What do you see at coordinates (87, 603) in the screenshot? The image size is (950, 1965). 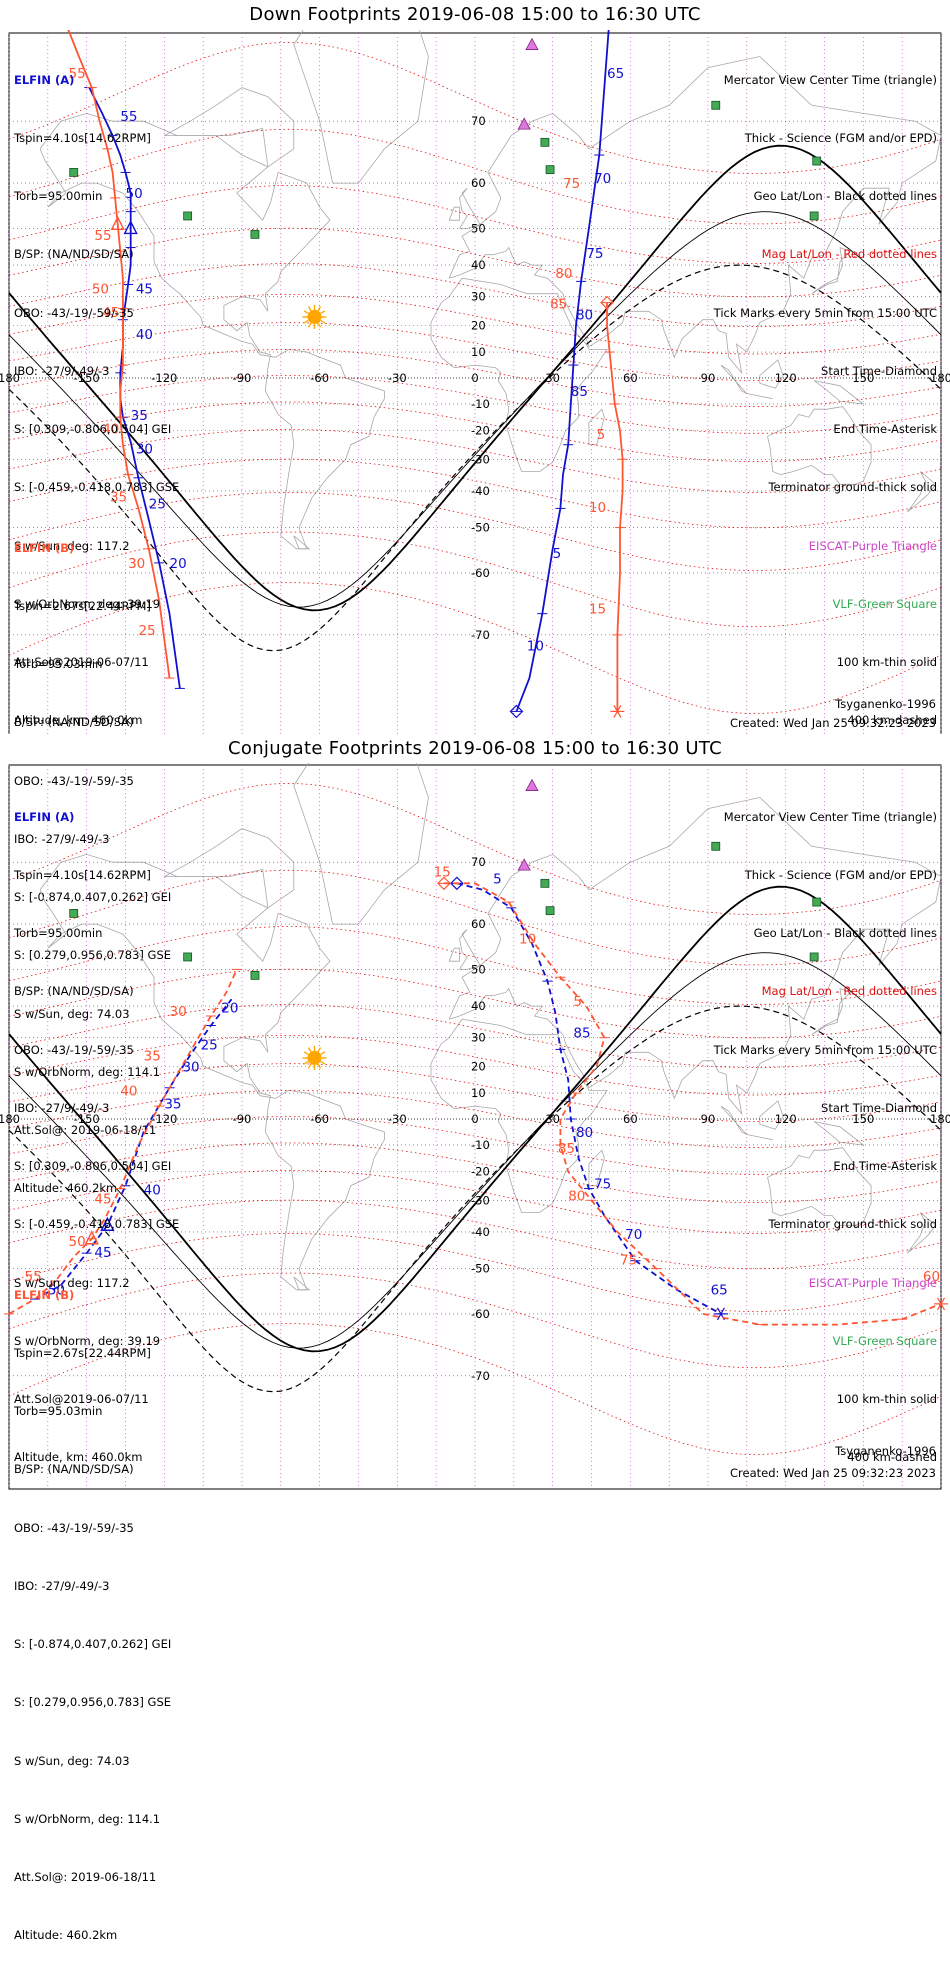 I see `info-line: S w/OrbNorm, deg: 39.19` at bounding box center [87, 603].